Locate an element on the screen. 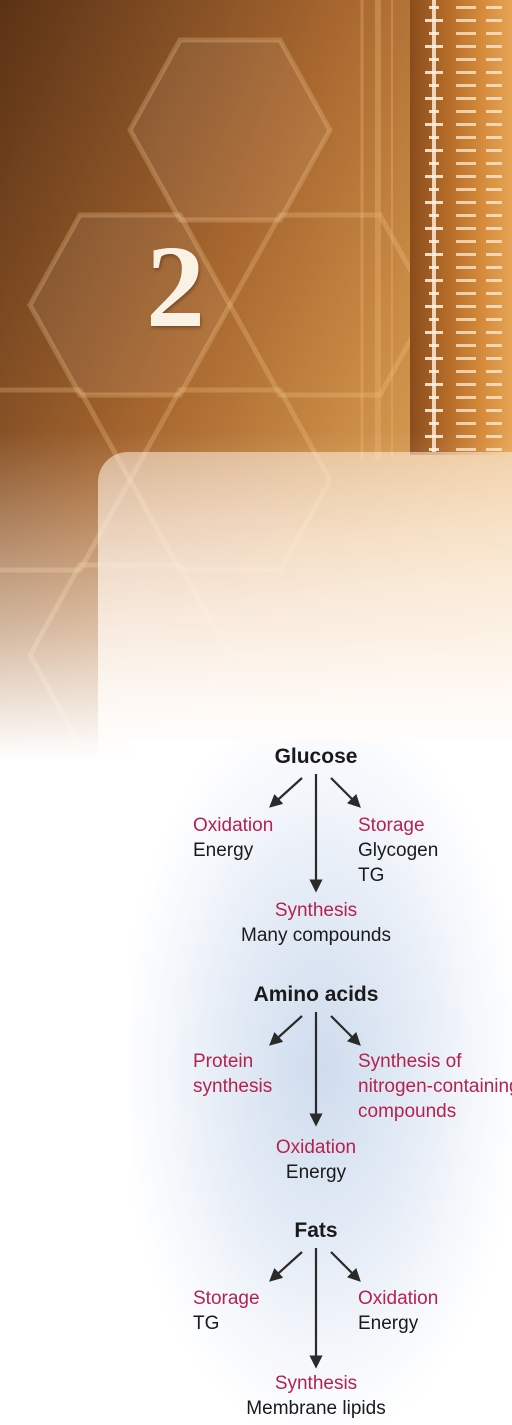  glucose-right-process: Storage is located at coordinates (391, 825).